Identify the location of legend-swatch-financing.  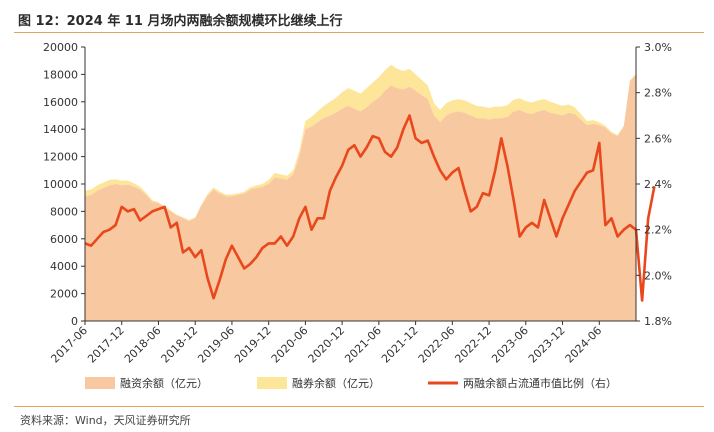
(100, 383).